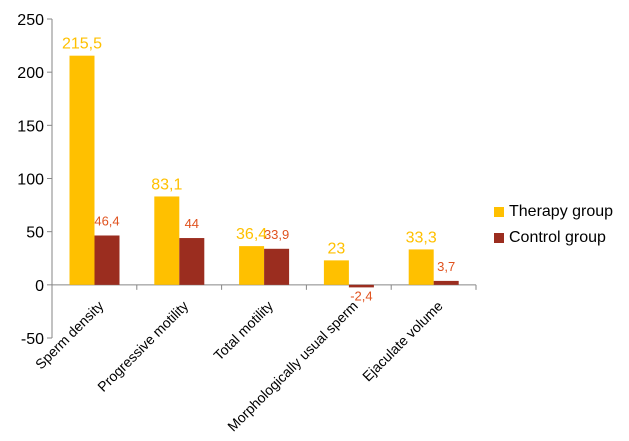 The height and width of the screenshot is (441, 629). What do you see at coordinates (192, 223) in the screenshot?
I see `data-label-control: 44` at bounding box center [192, 223].